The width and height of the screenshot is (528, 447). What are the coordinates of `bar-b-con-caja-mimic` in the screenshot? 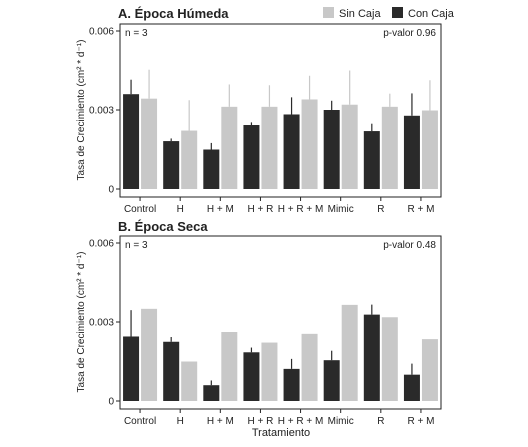 It's located at (331, 380).